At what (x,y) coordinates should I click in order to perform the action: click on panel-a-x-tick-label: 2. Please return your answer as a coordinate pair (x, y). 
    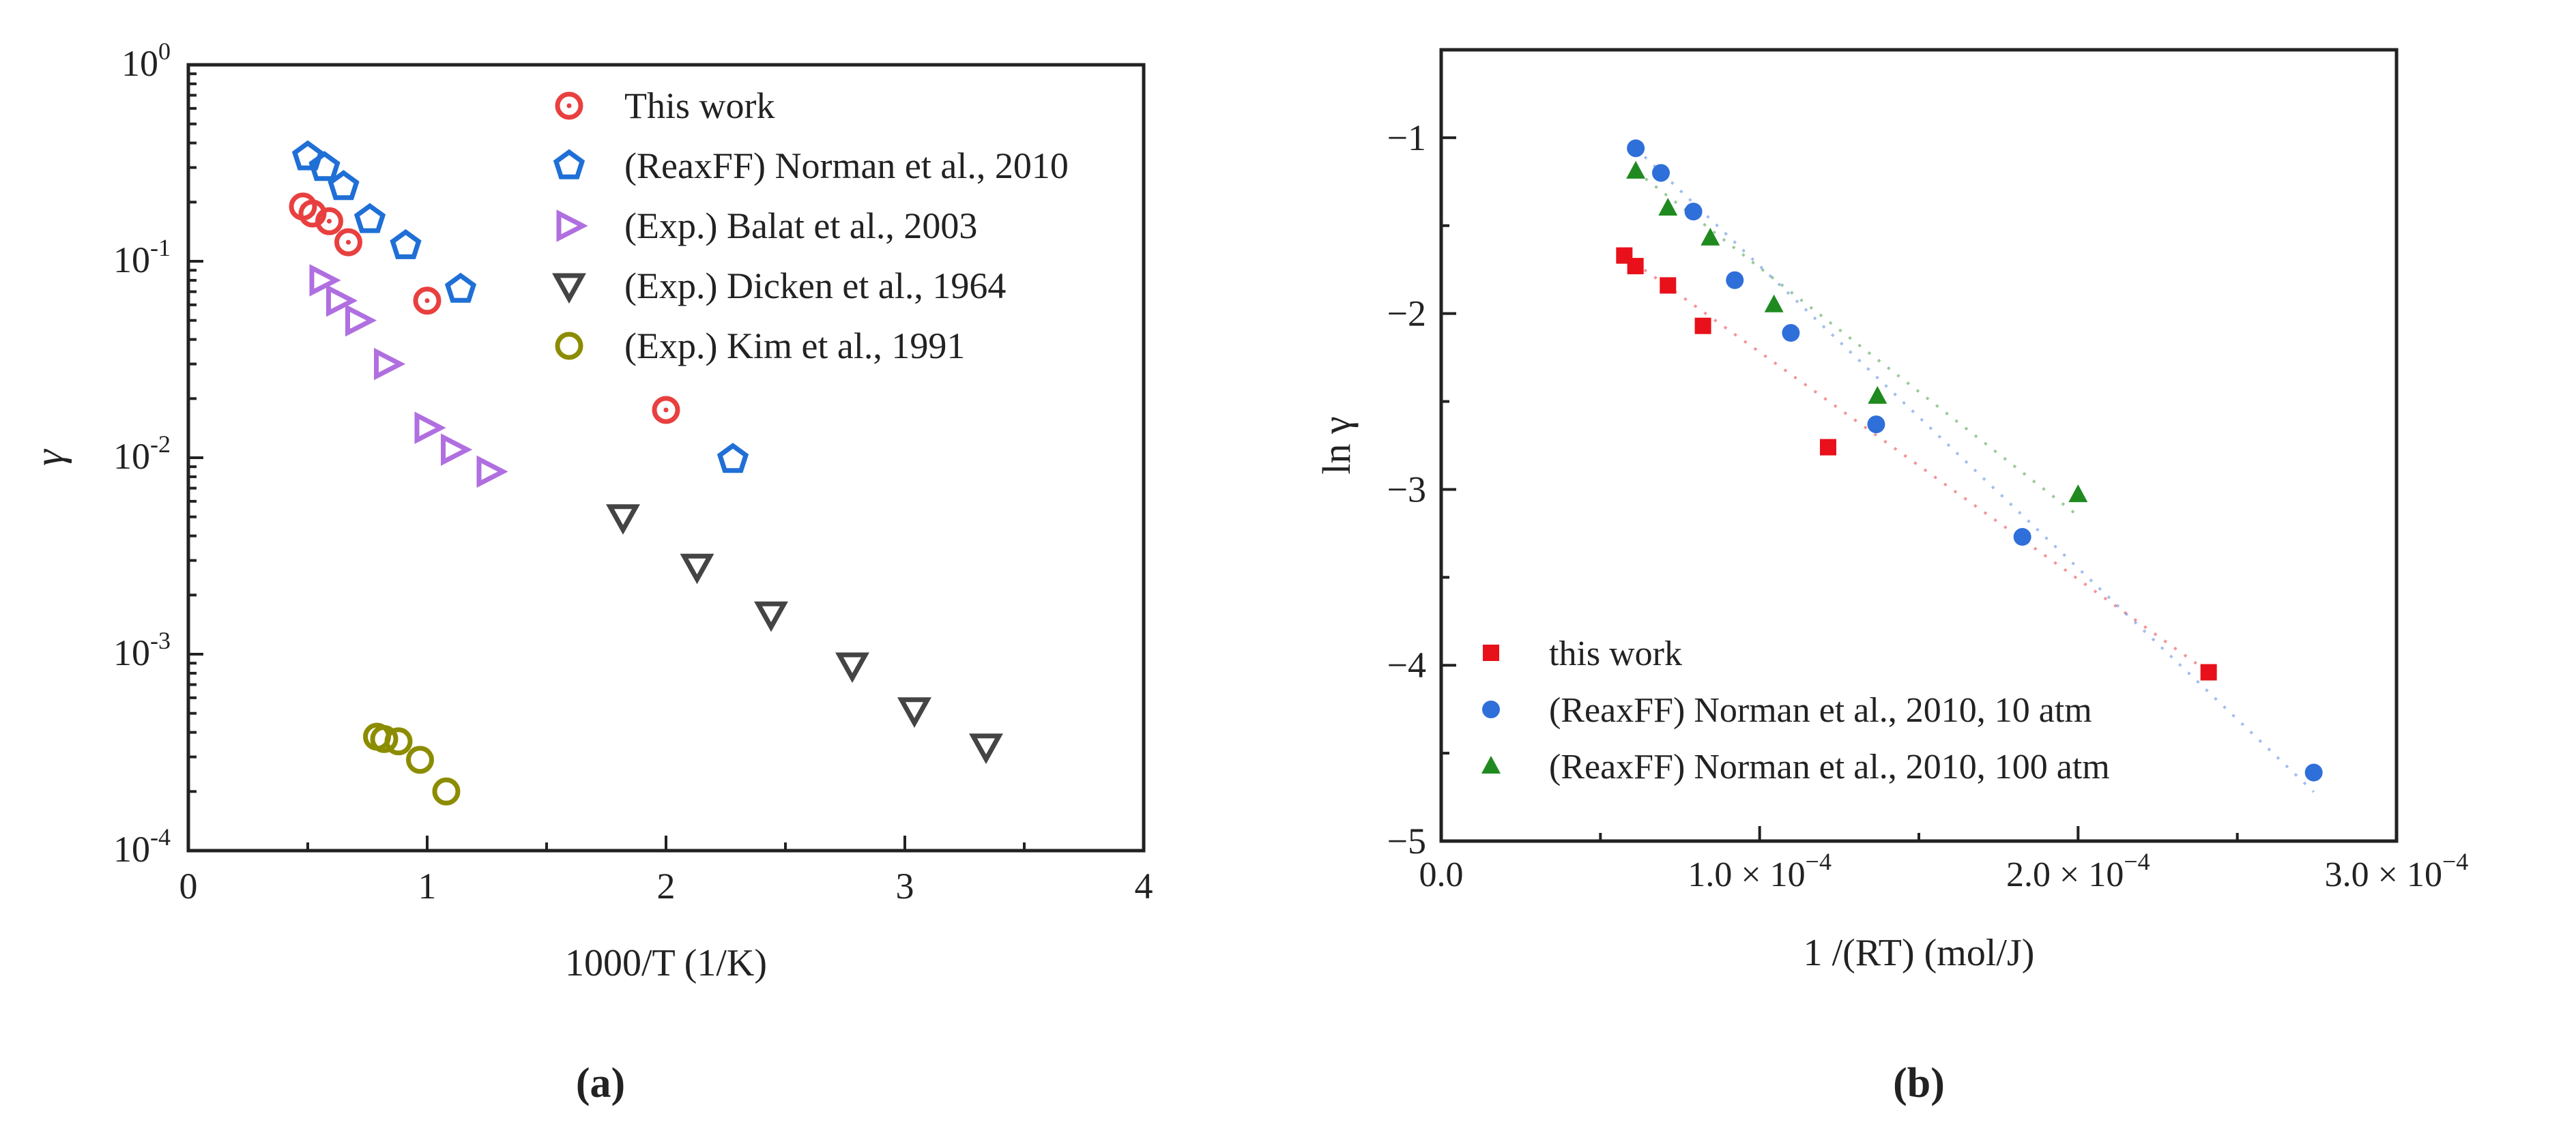
    Looking at the image, I should click on (666, 887).